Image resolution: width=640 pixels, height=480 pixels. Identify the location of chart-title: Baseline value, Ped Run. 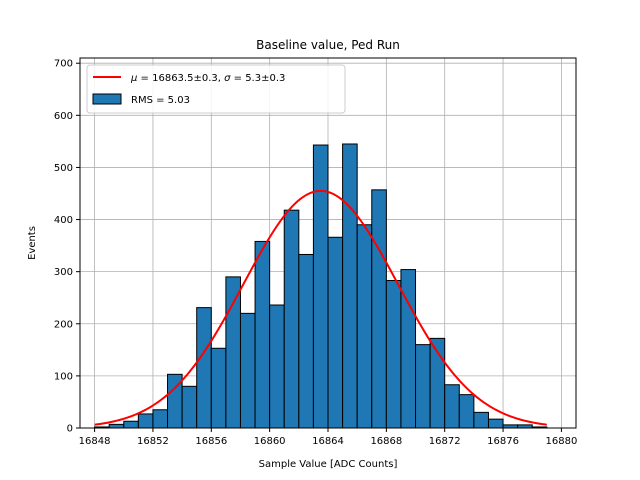
(328, 45).